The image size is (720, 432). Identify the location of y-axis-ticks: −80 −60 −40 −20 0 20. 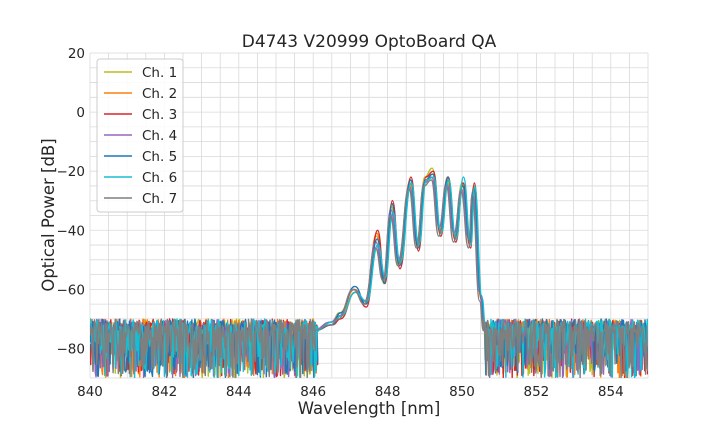
(71, 201).